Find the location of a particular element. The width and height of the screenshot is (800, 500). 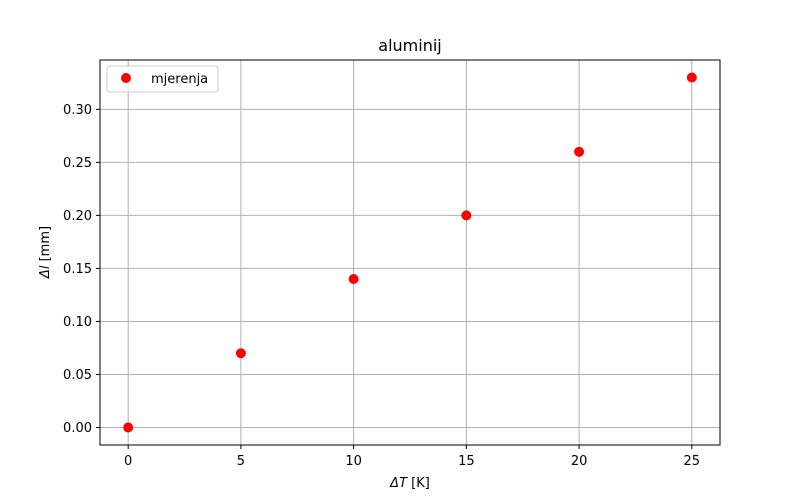

legend: mjerenja is located at coordinates (162, 79).